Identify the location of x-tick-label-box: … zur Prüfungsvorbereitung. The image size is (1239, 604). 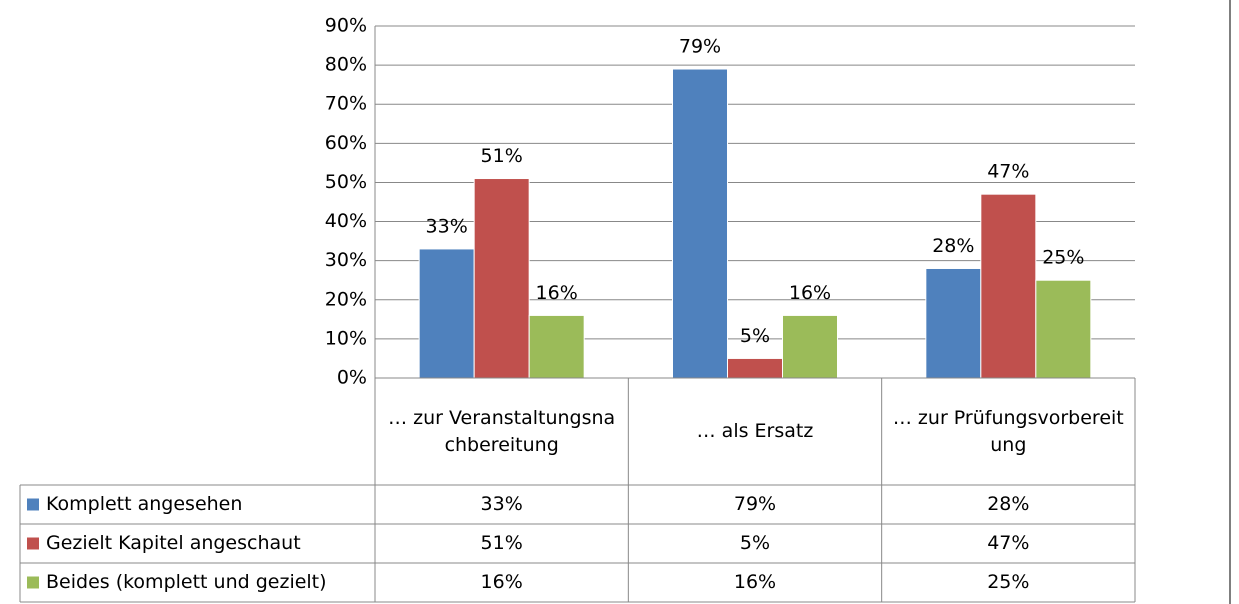
(1008, 431).